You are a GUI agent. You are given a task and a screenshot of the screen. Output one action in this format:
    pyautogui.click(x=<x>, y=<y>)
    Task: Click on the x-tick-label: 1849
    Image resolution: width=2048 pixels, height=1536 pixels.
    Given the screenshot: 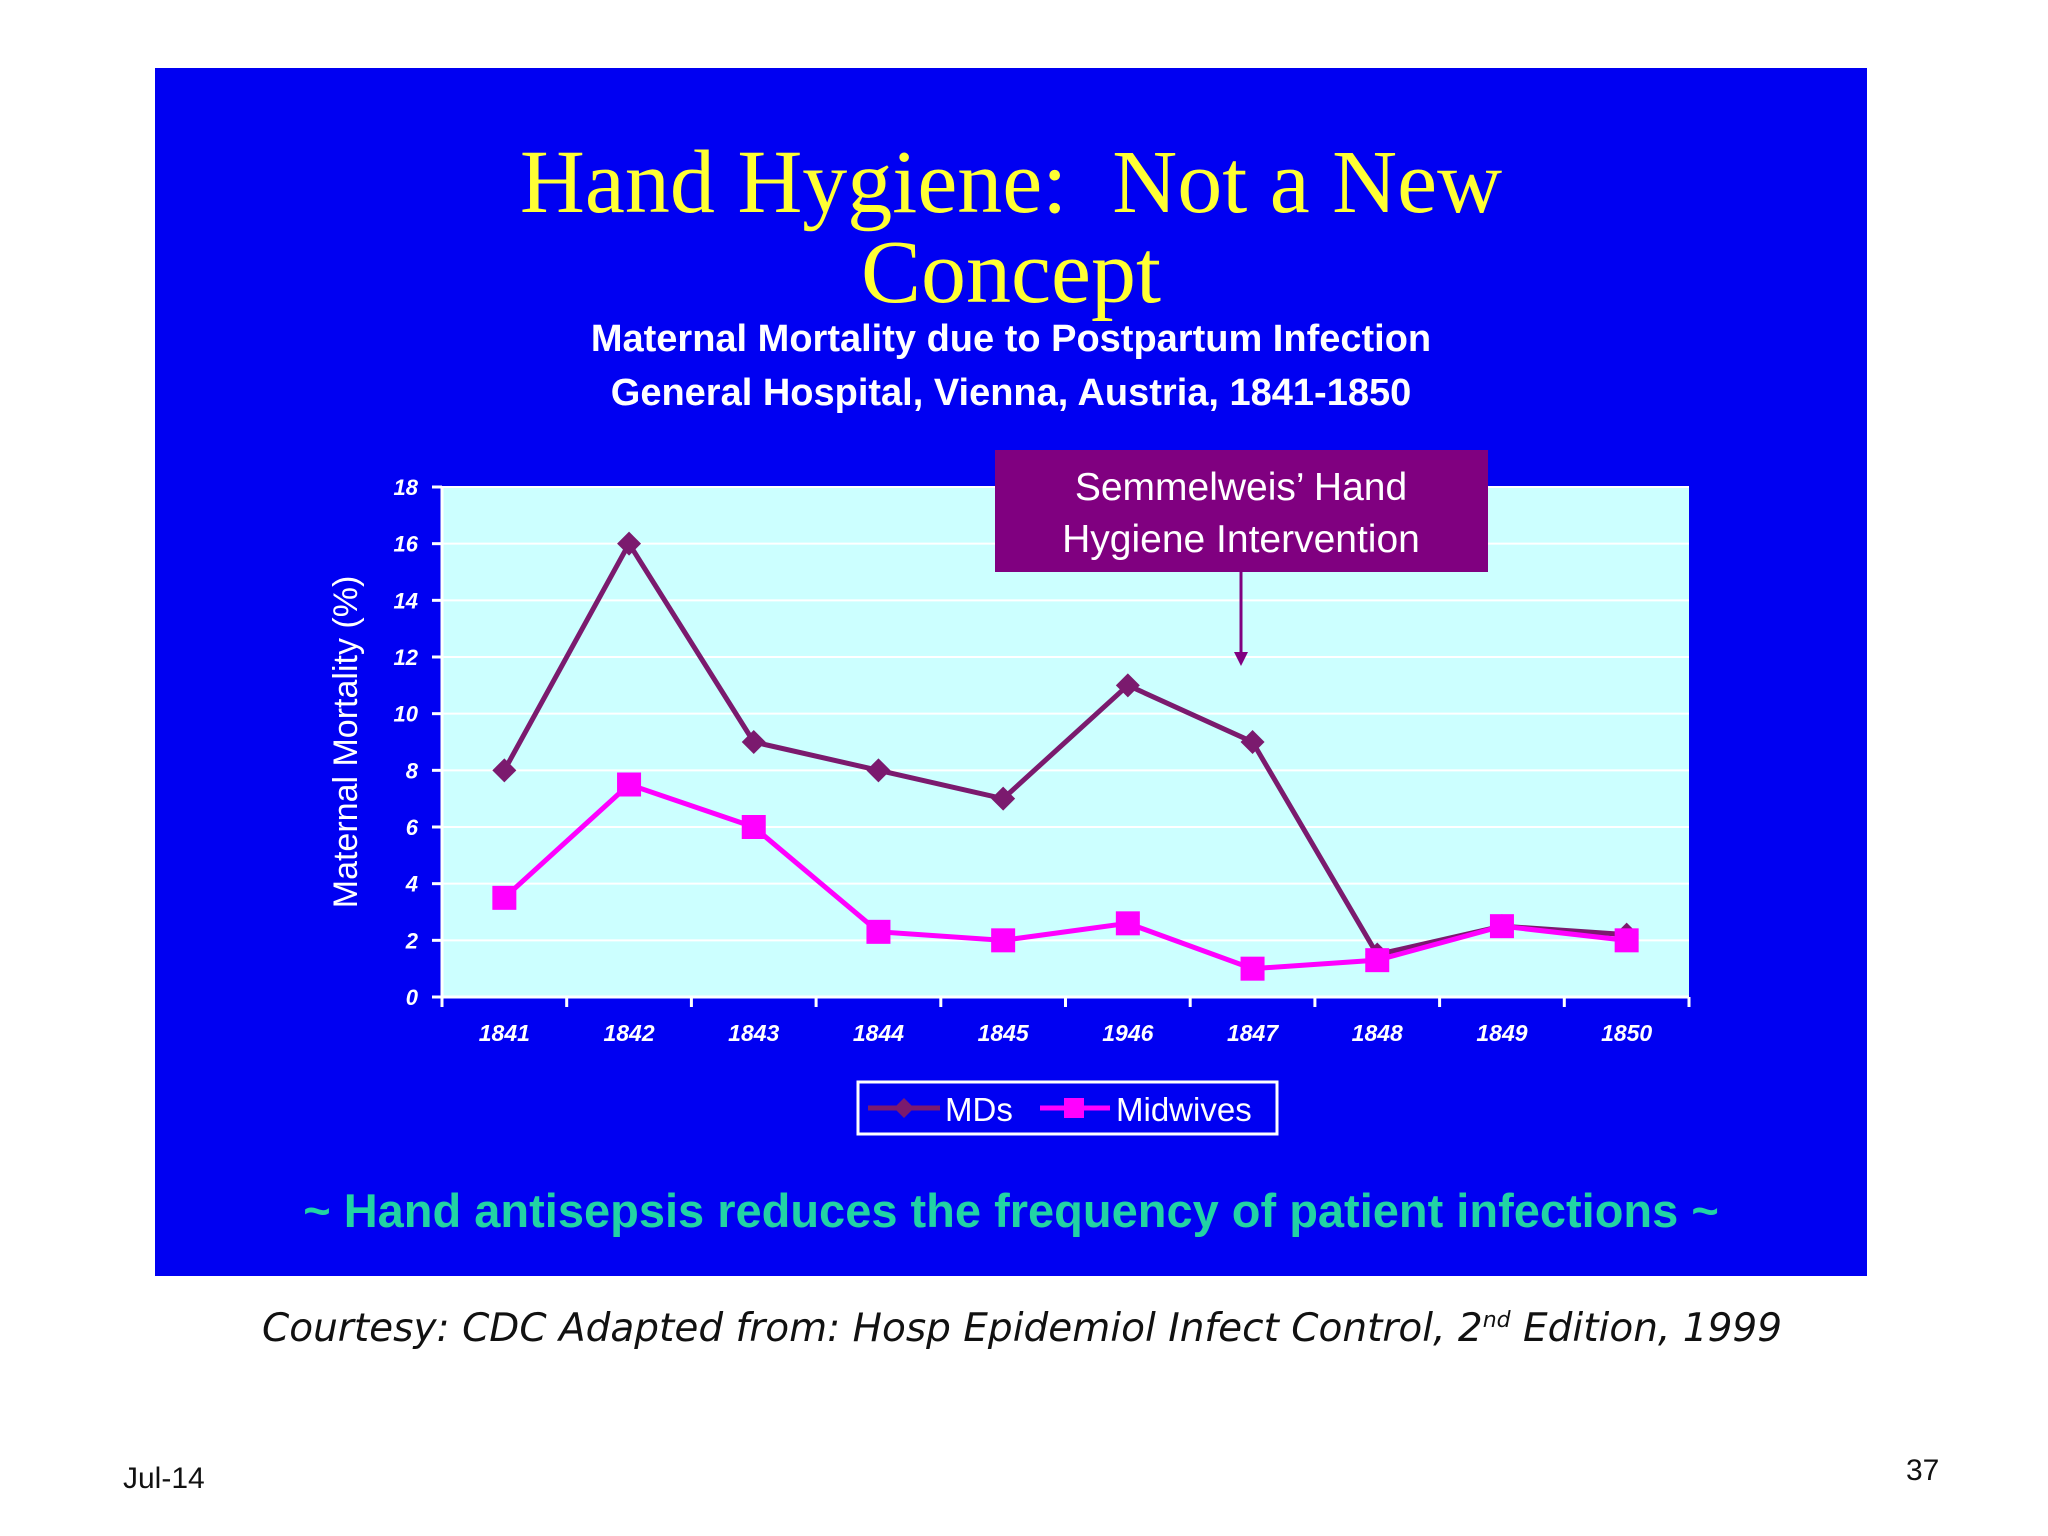 What is the action you would take?
    pyautogui.click(x=1501, y=1033)
    